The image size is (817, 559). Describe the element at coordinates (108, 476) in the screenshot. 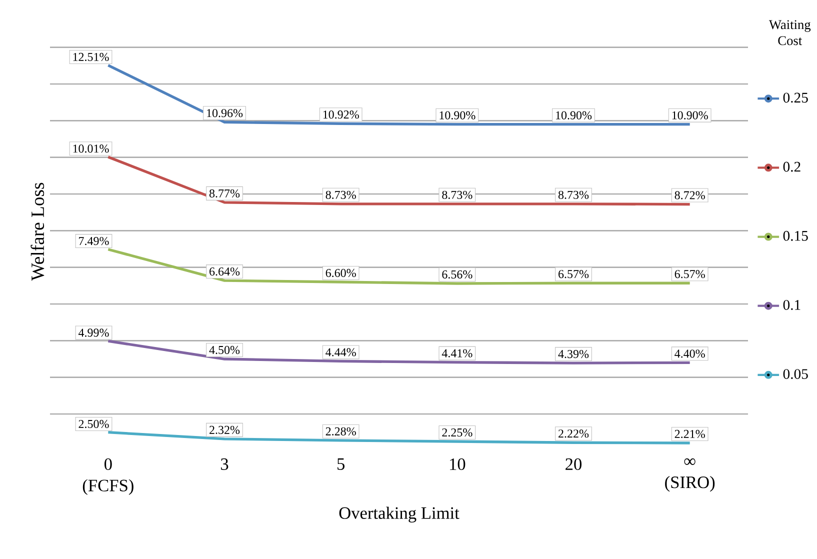

I see `x-tick-label: 0 (FCFS)` at that location.